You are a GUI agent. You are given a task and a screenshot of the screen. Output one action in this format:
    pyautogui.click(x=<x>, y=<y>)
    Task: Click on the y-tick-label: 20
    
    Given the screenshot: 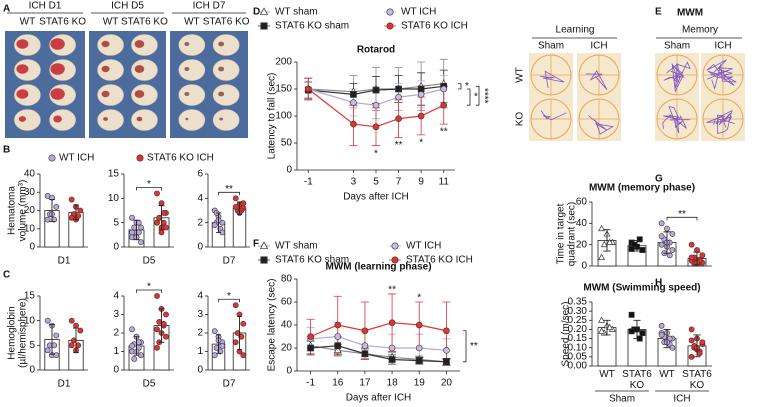 What is the action you would take?
    pyautogui.click(x=582, y=244)
    